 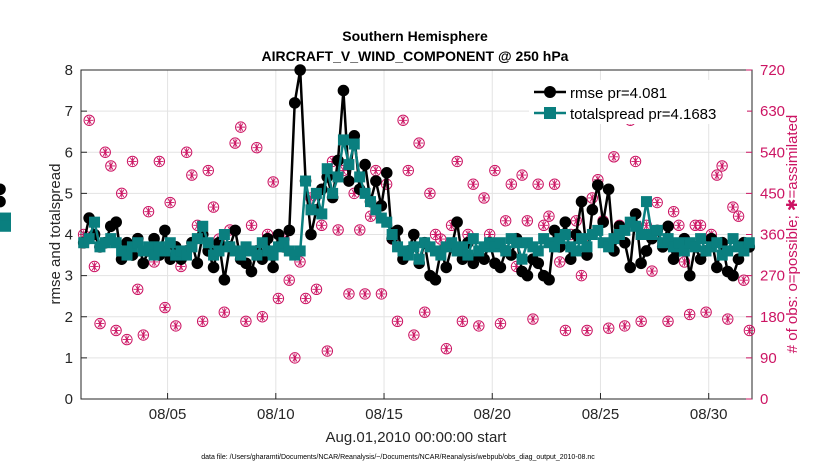 I want to click on x-tick-label: 08/15, so click(x=384, y=414).